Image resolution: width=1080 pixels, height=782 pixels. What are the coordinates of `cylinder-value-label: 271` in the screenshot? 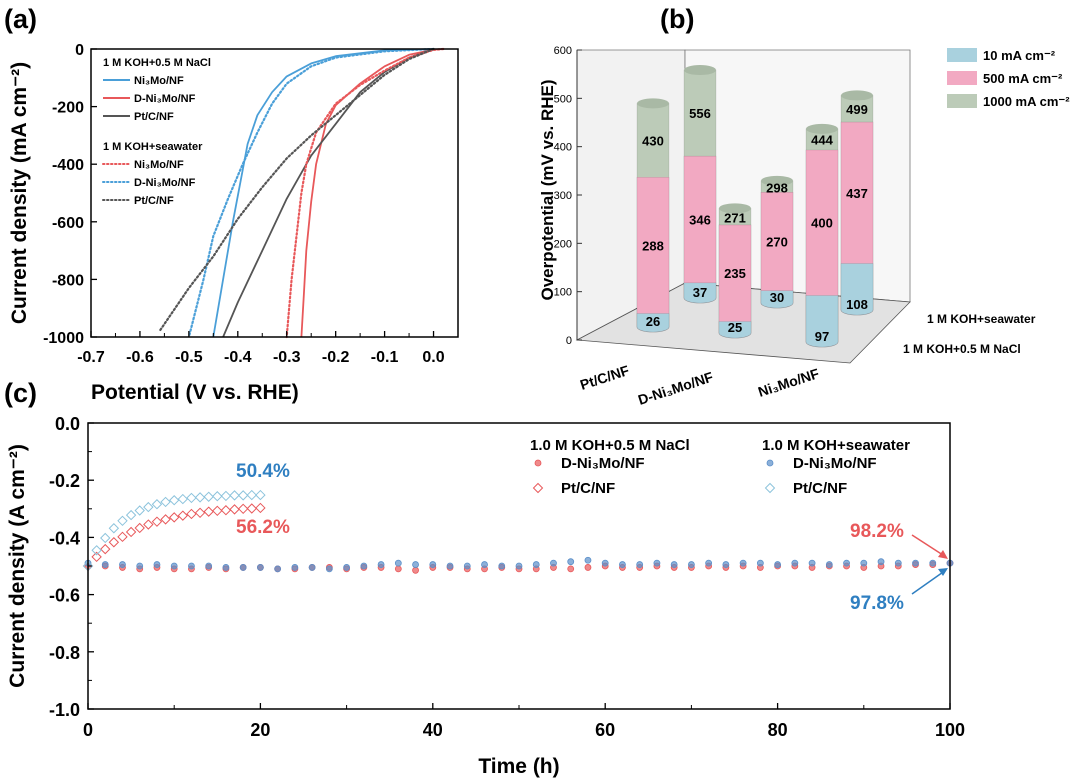 It's located at (735, 218).